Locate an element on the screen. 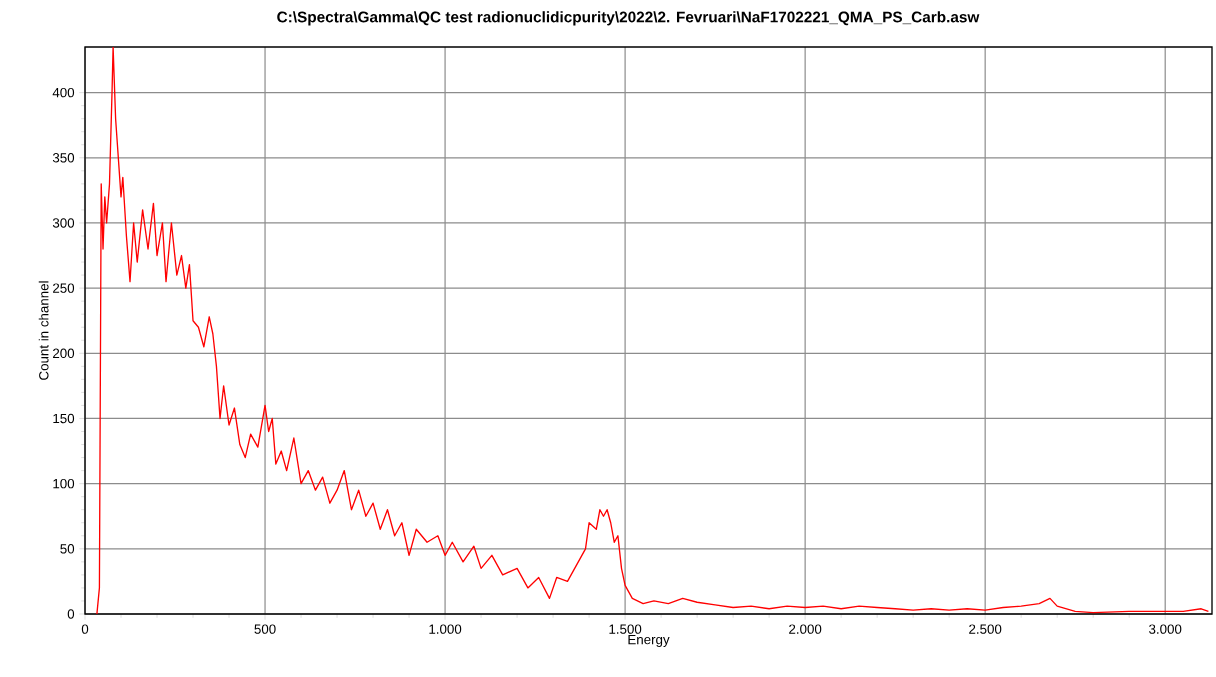 The height and width of the screenshot is (677, 1216). x-tick-label: 2.000 is located at coordinates (805, 629).